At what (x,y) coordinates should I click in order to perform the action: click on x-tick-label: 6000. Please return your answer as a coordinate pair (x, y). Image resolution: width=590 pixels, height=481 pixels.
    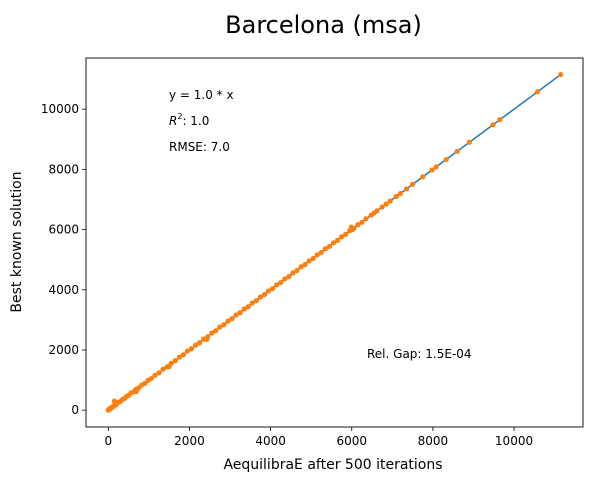
    Looking at the image, I should click on (351, 441).